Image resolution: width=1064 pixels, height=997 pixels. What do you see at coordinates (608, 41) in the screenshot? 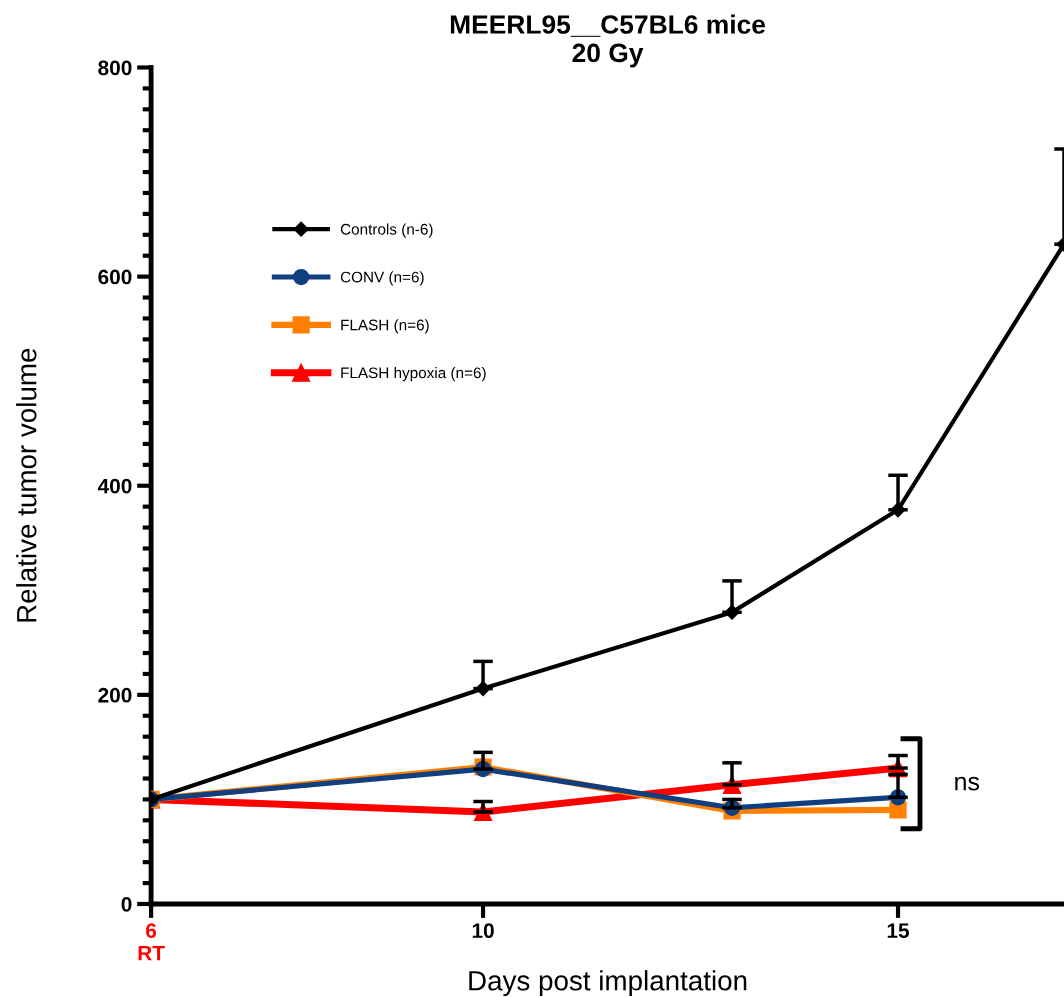
I see `chart-title: MEERL95__C57BL6 mice 20 Gy` at bounding box center [608, 41].